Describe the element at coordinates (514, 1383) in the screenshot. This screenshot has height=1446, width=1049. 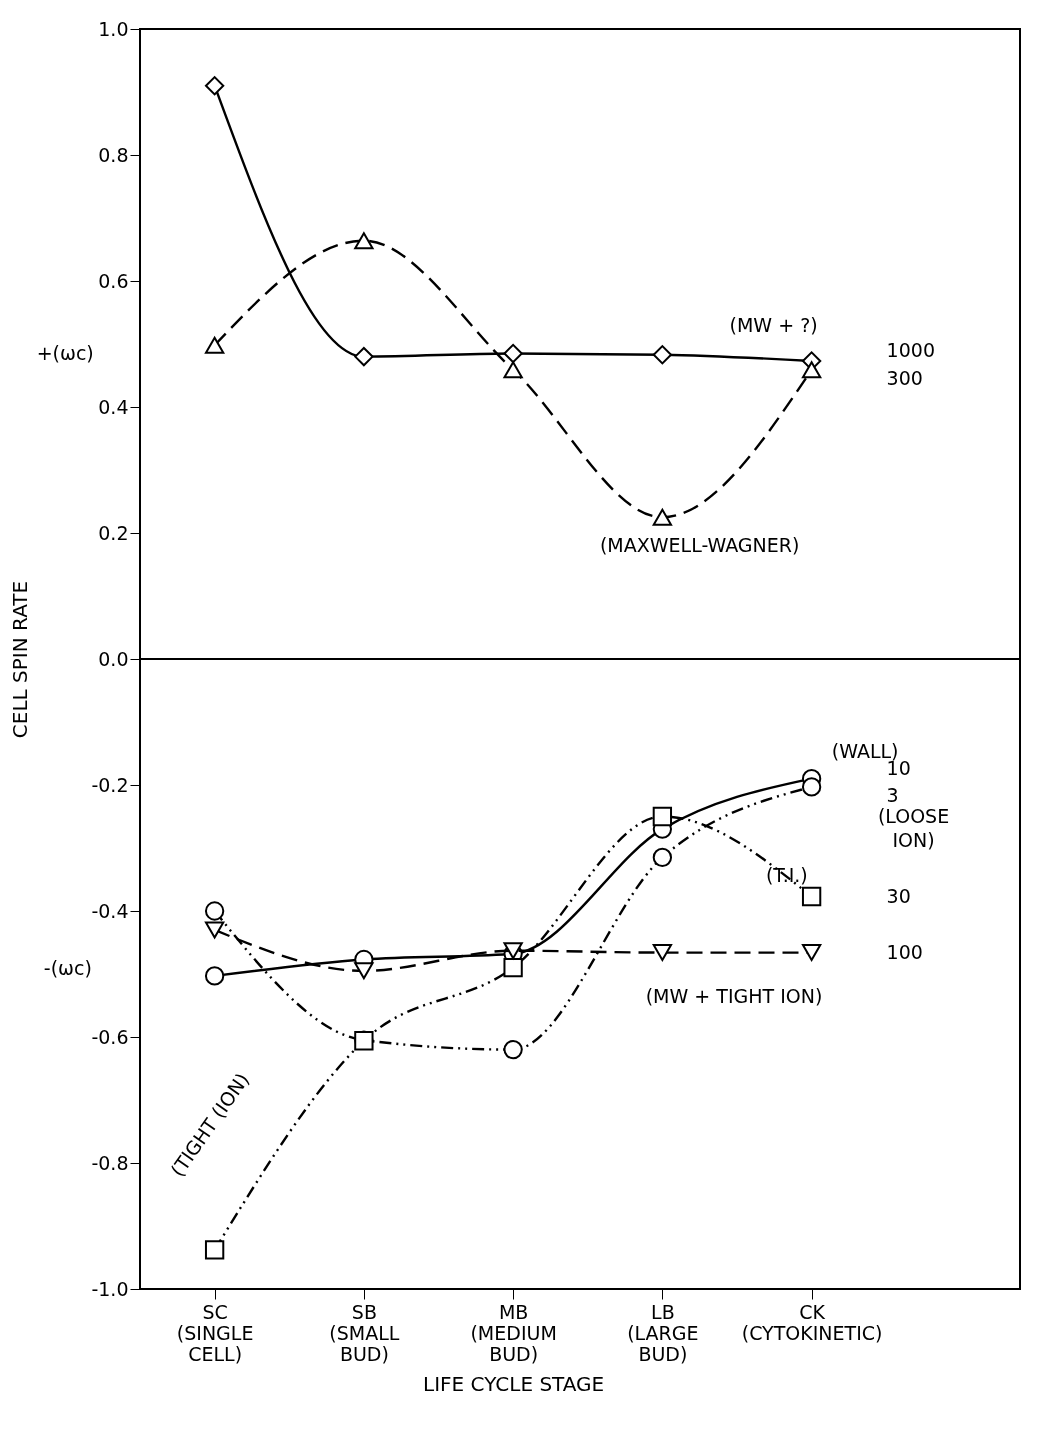
I see `x-axis-title: LIFE CYCLE STAGE` at that location.